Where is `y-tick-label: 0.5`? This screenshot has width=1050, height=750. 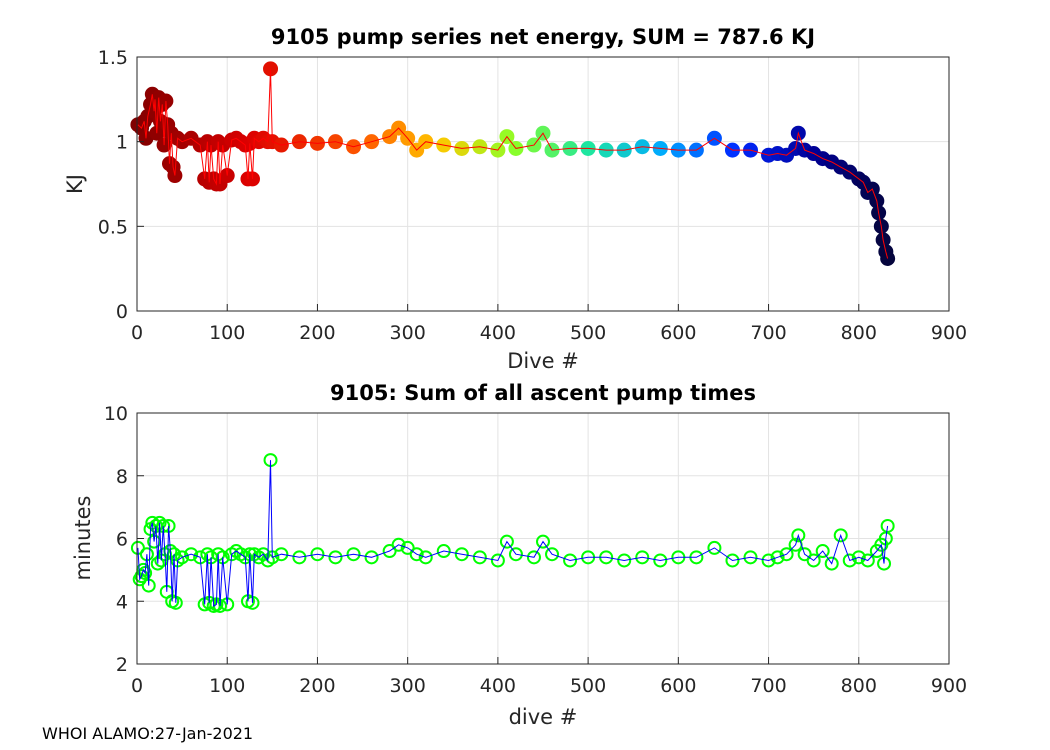
y-tick-label: 0.5 is located at coordinates (113, 227).